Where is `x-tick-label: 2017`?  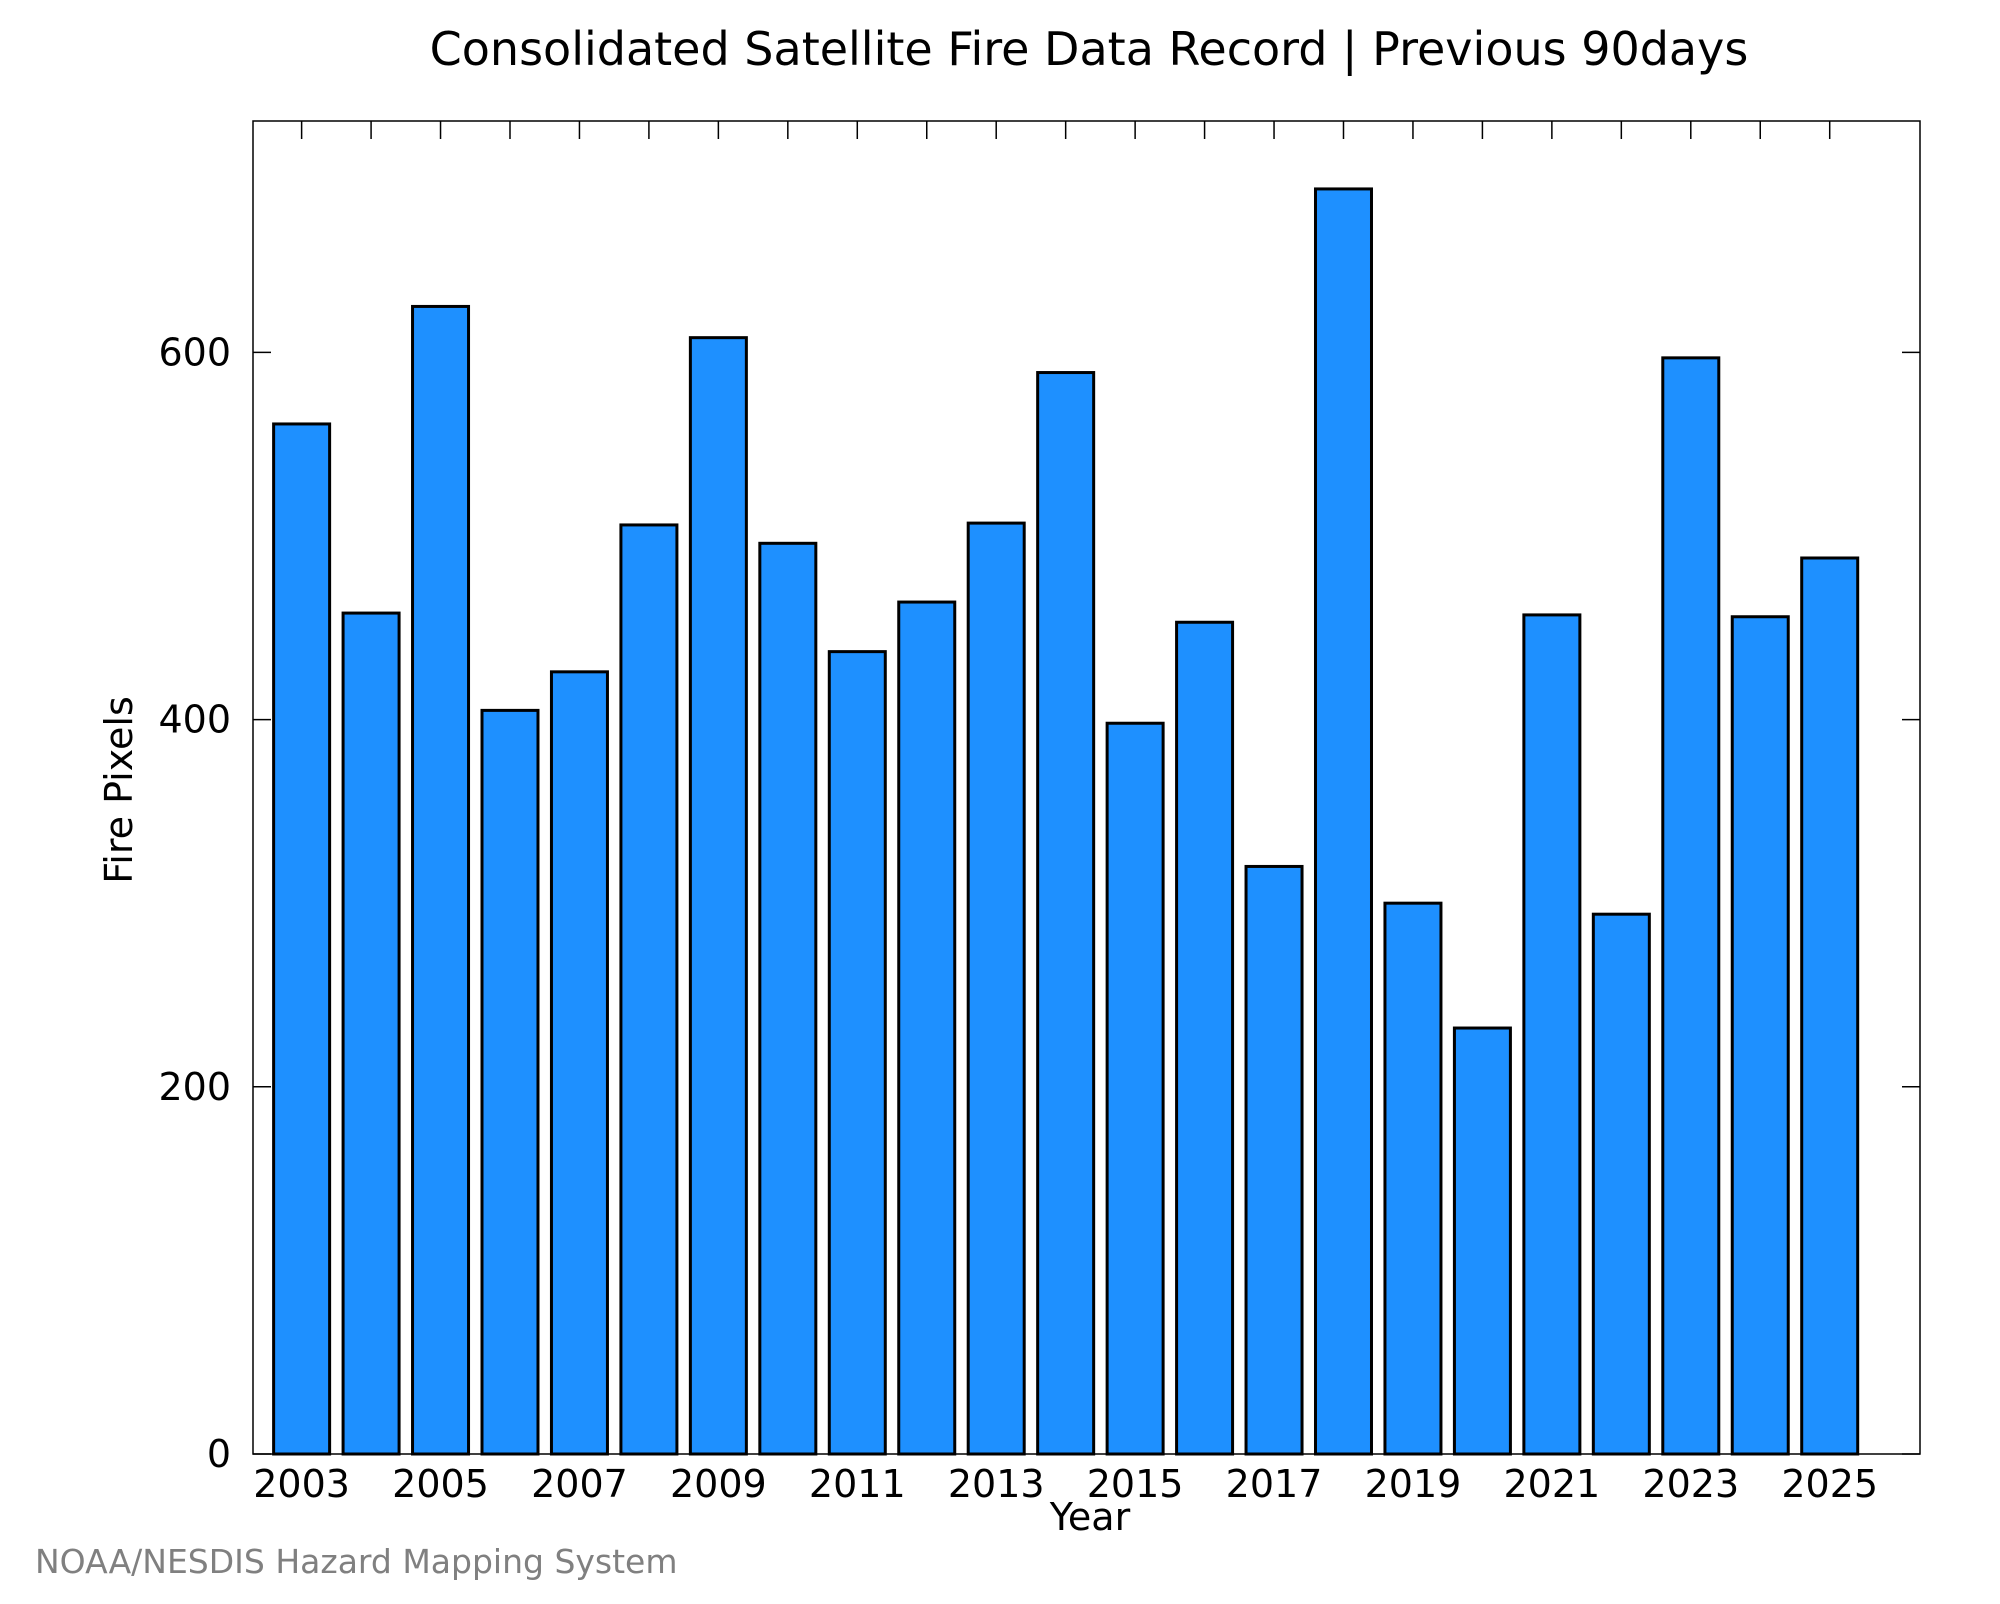 x-tick-label: 2017 is located at coordinates (1274, 1484).